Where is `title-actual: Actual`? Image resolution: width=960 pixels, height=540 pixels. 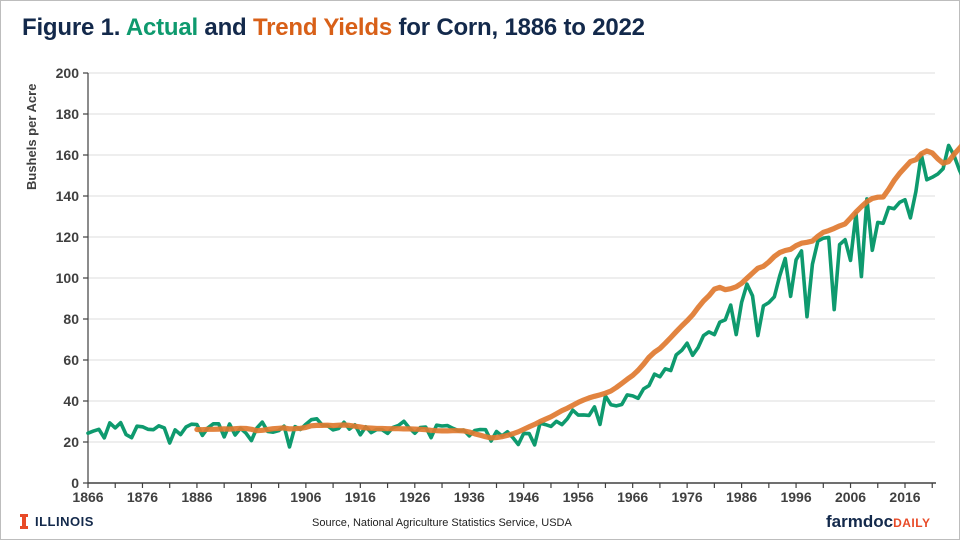
title-actual: Actual is located at coordinates (161, 27).